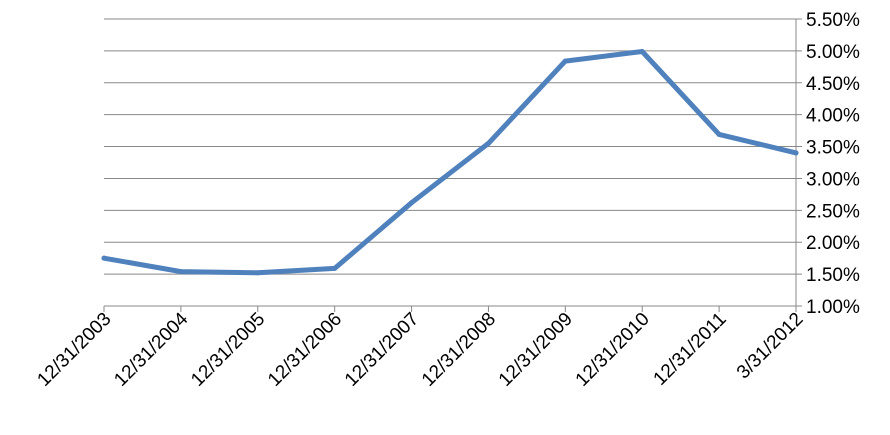 The image size is (890, 435). I want to click on y-tick-label: 4.50%, so click(833, 84).